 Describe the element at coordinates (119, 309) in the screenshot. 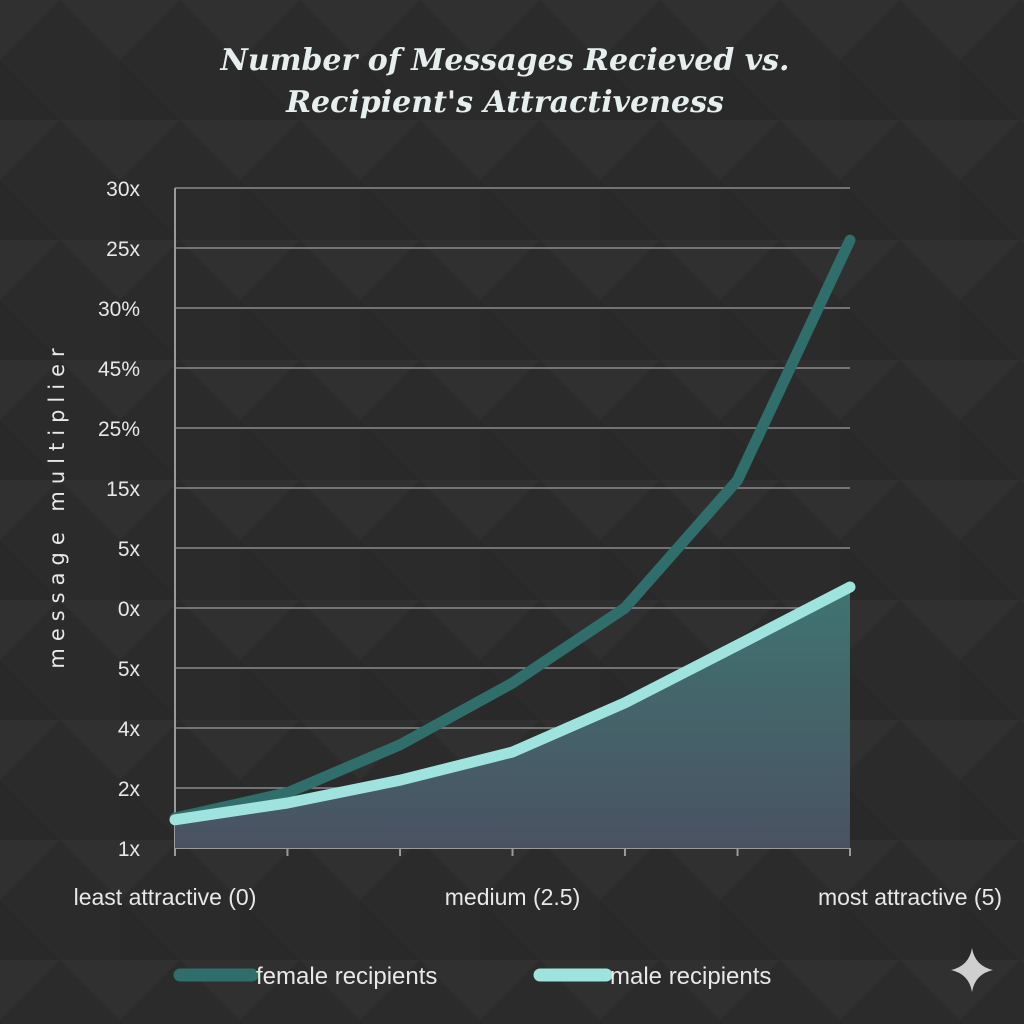

I see `y-tick-label: 30%` at that location.